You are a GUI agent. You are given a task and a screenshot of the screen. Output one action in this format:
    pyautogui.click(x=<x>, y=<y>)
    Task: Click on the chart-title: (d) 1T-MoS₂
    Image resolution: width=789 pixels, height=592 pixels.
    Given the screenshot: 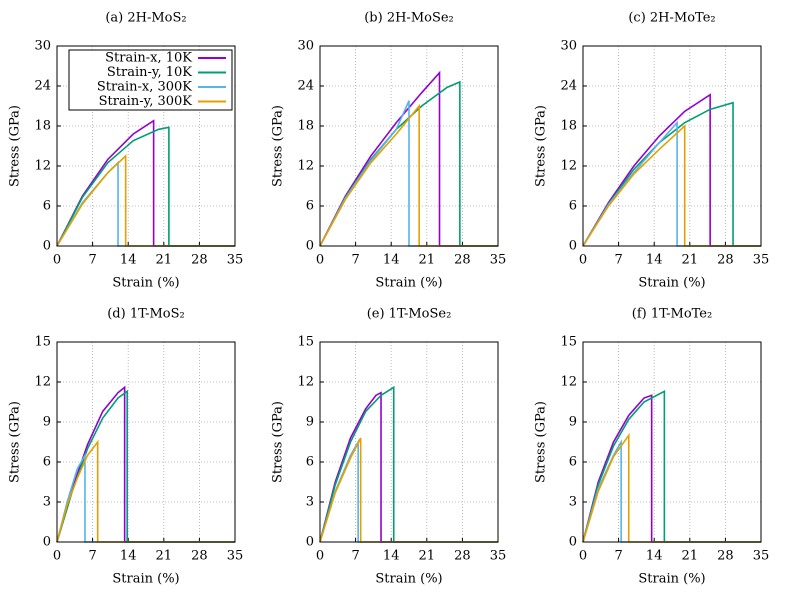 What is the action you would take?
    pyautogui.click(x=146, y=314)
    